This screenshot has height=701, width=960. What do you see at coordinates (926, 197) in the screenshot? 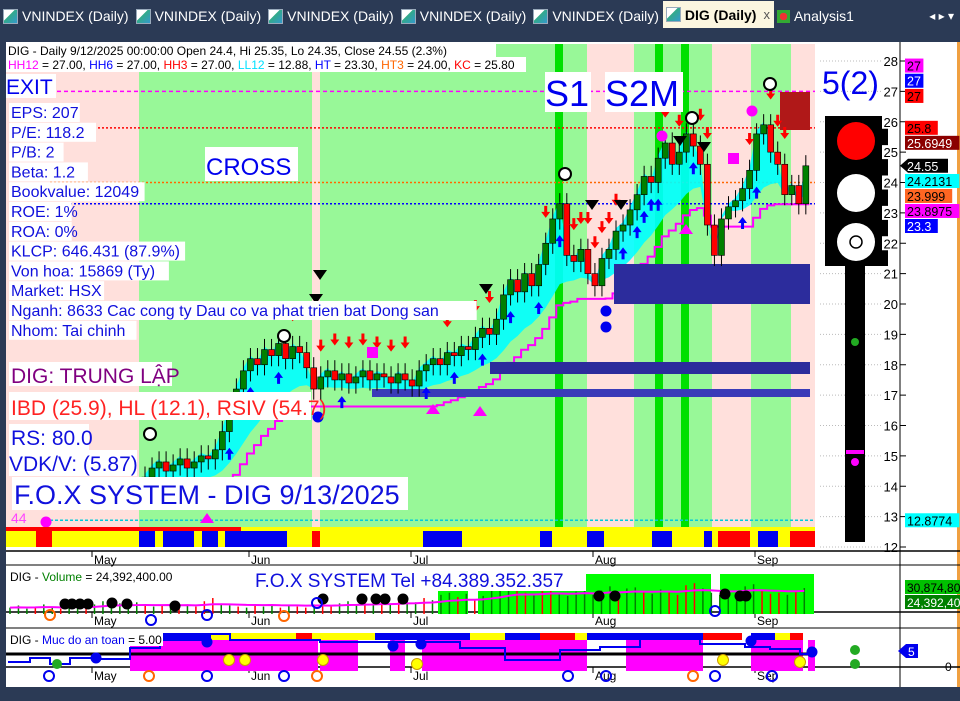
I see `price-tag-label: 23.999` at bounding box center [926, 197].